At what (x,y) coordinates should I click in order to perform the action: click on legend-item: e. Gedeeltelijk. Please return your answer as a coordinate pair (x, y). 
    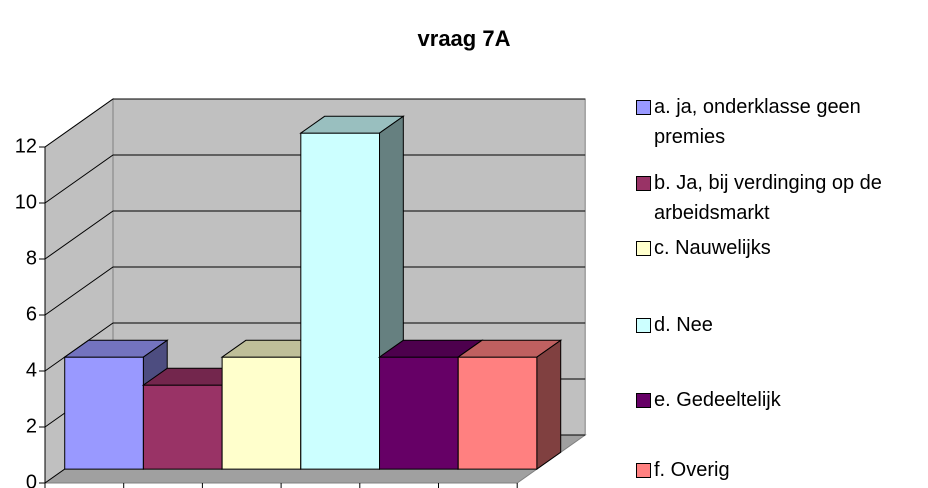
    Looking at the image, I should click on (781, 400).